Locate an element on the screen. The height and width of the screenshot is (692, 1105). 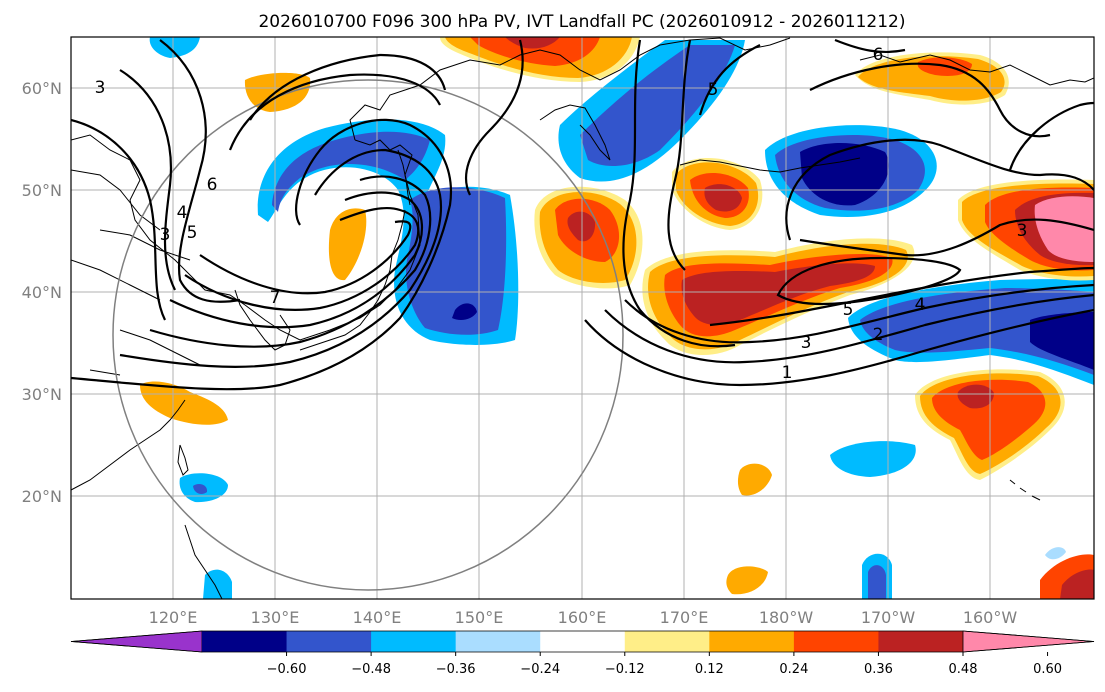
coastline-asia is located at coordinates (246, 237).